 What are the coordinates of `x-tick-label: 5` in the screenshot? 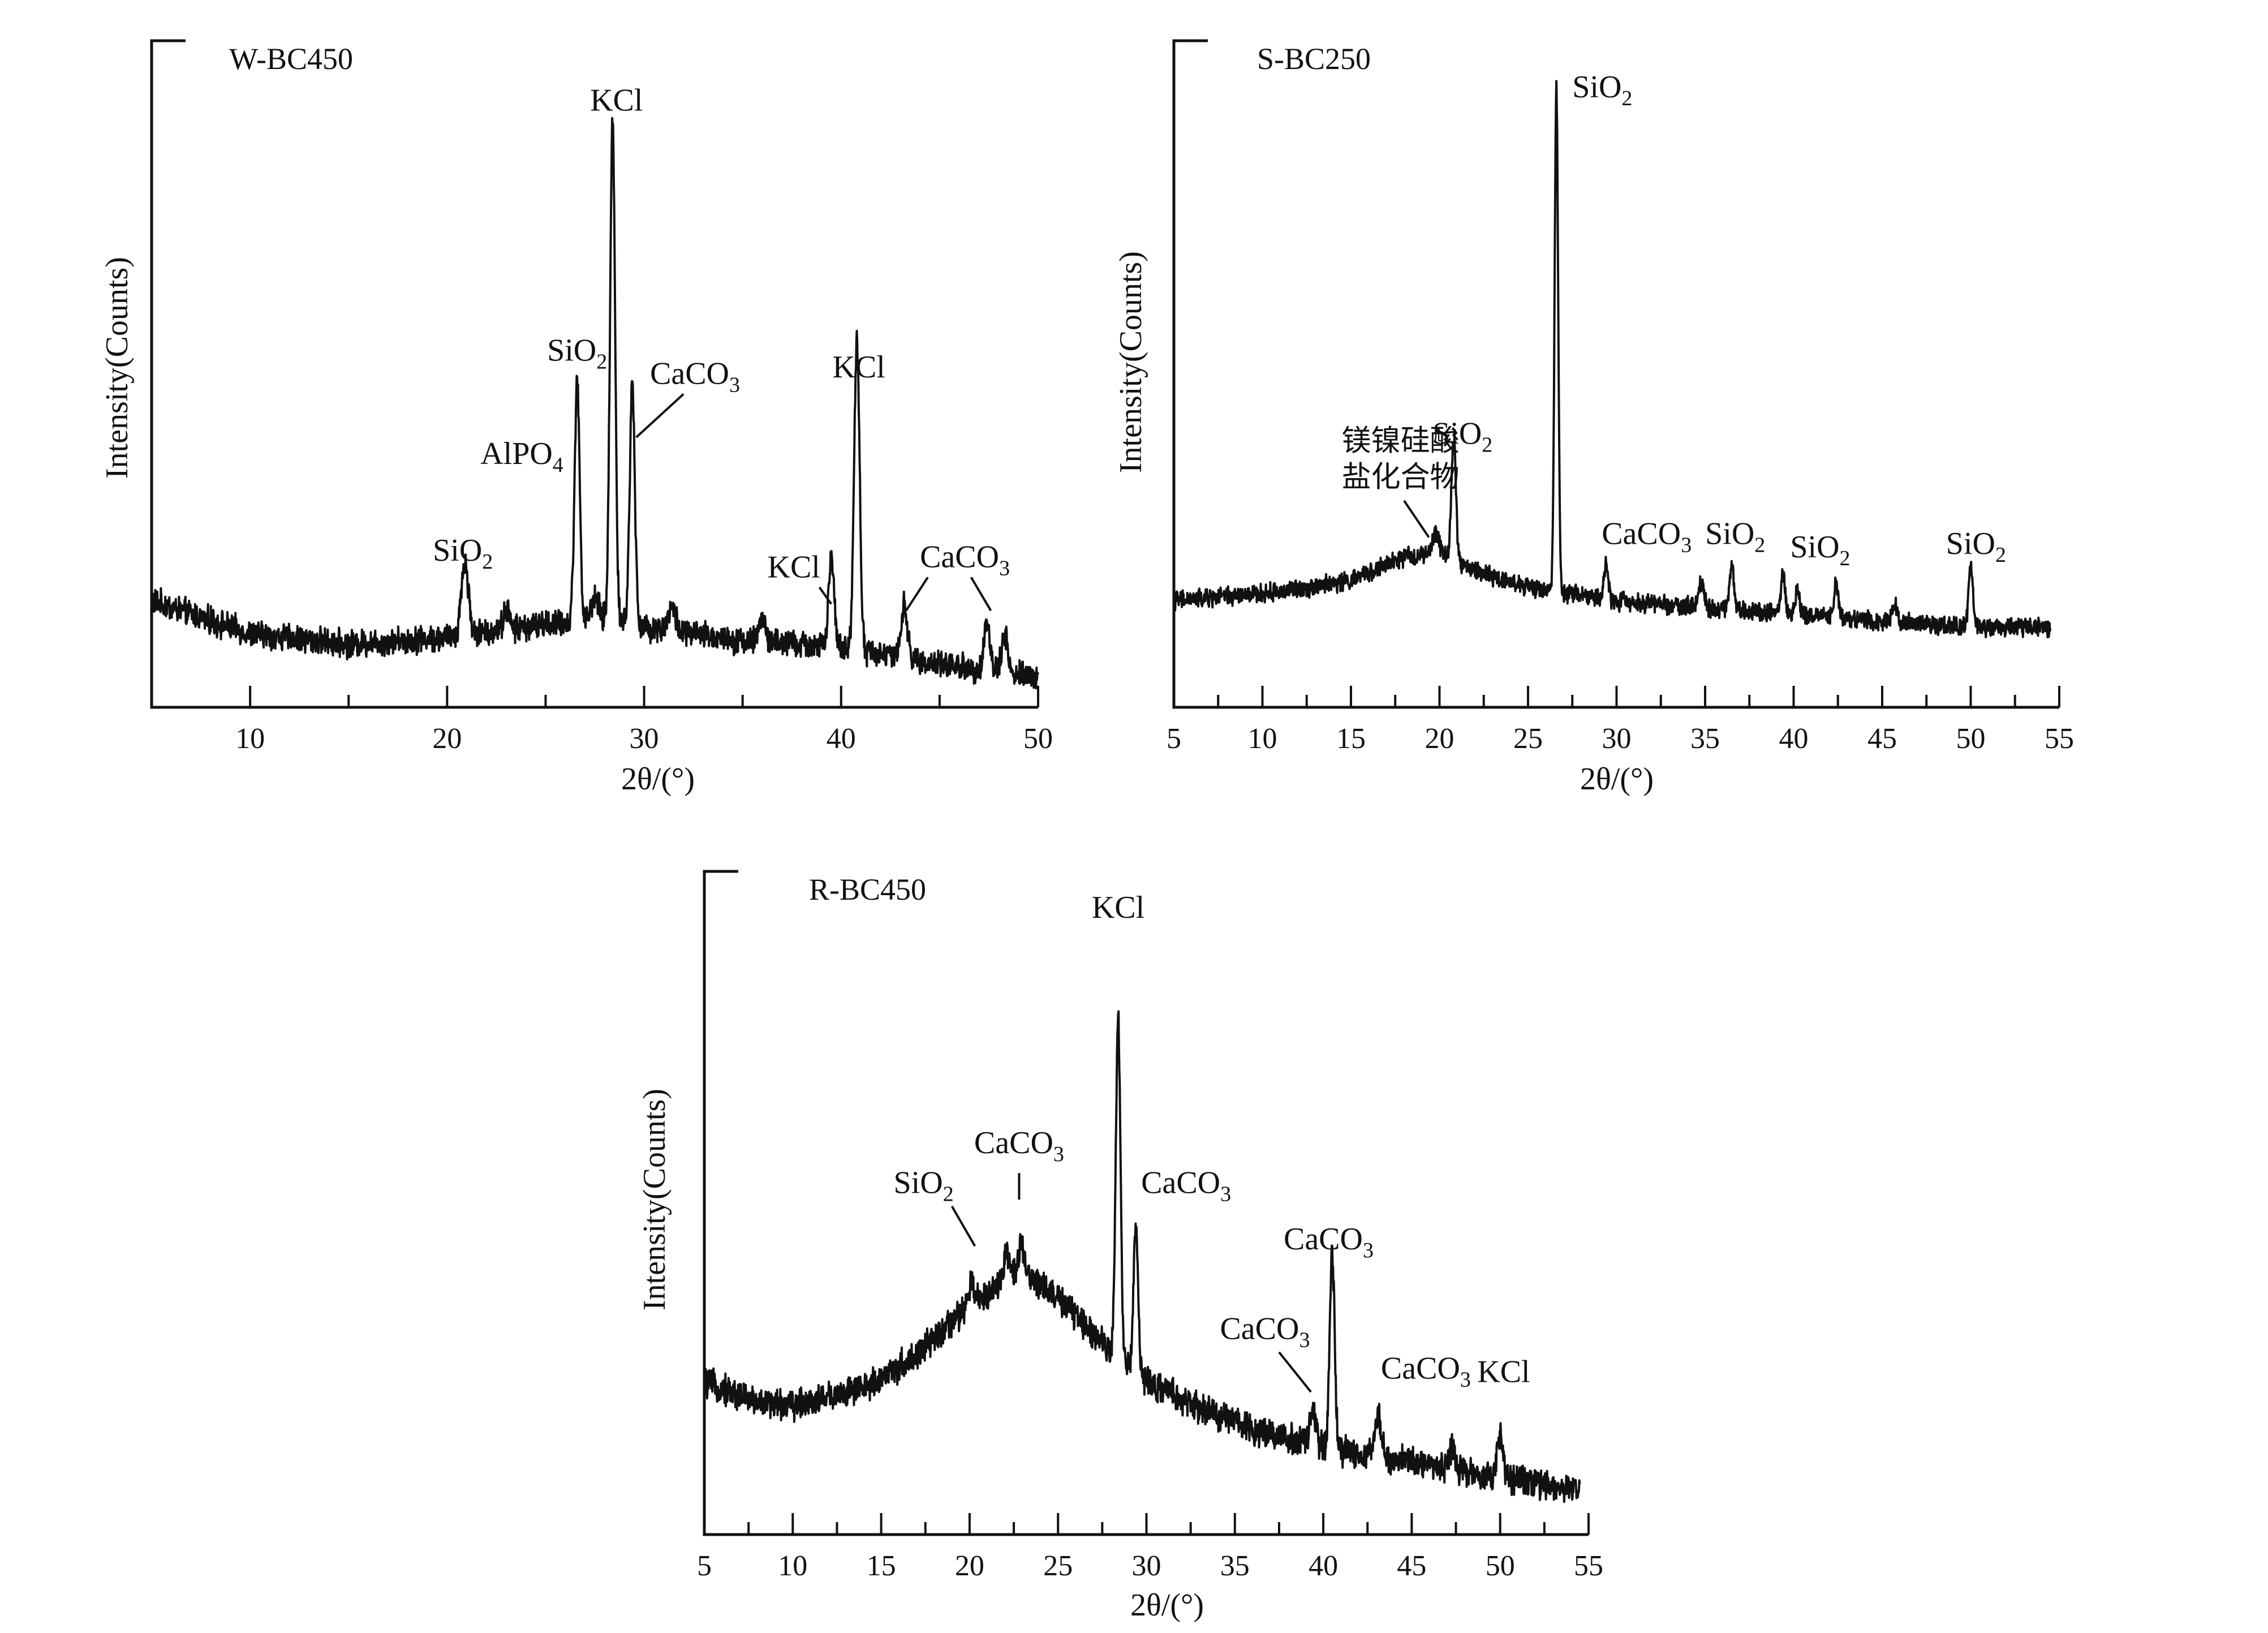 It's located at (704, 1566).